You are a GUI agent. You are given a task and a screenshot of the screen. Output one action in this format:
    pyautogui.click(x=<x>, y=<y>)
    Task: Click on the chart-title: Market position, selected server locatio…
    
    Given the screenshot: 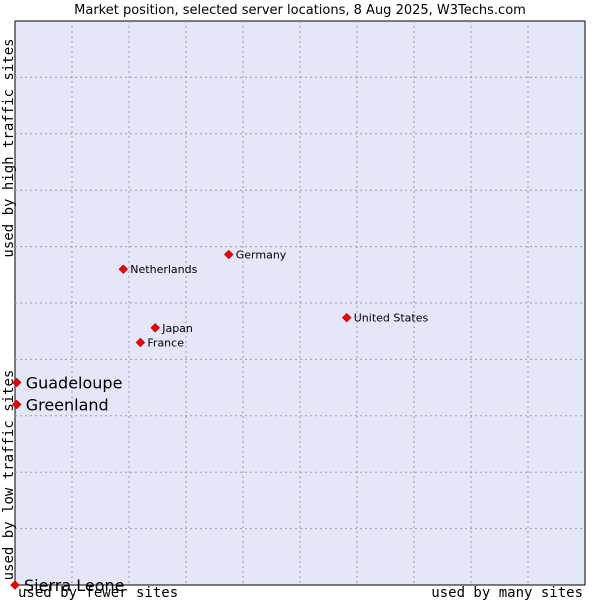 What is the action you would take?
    pyautogui.click(x=300, y=10)
    